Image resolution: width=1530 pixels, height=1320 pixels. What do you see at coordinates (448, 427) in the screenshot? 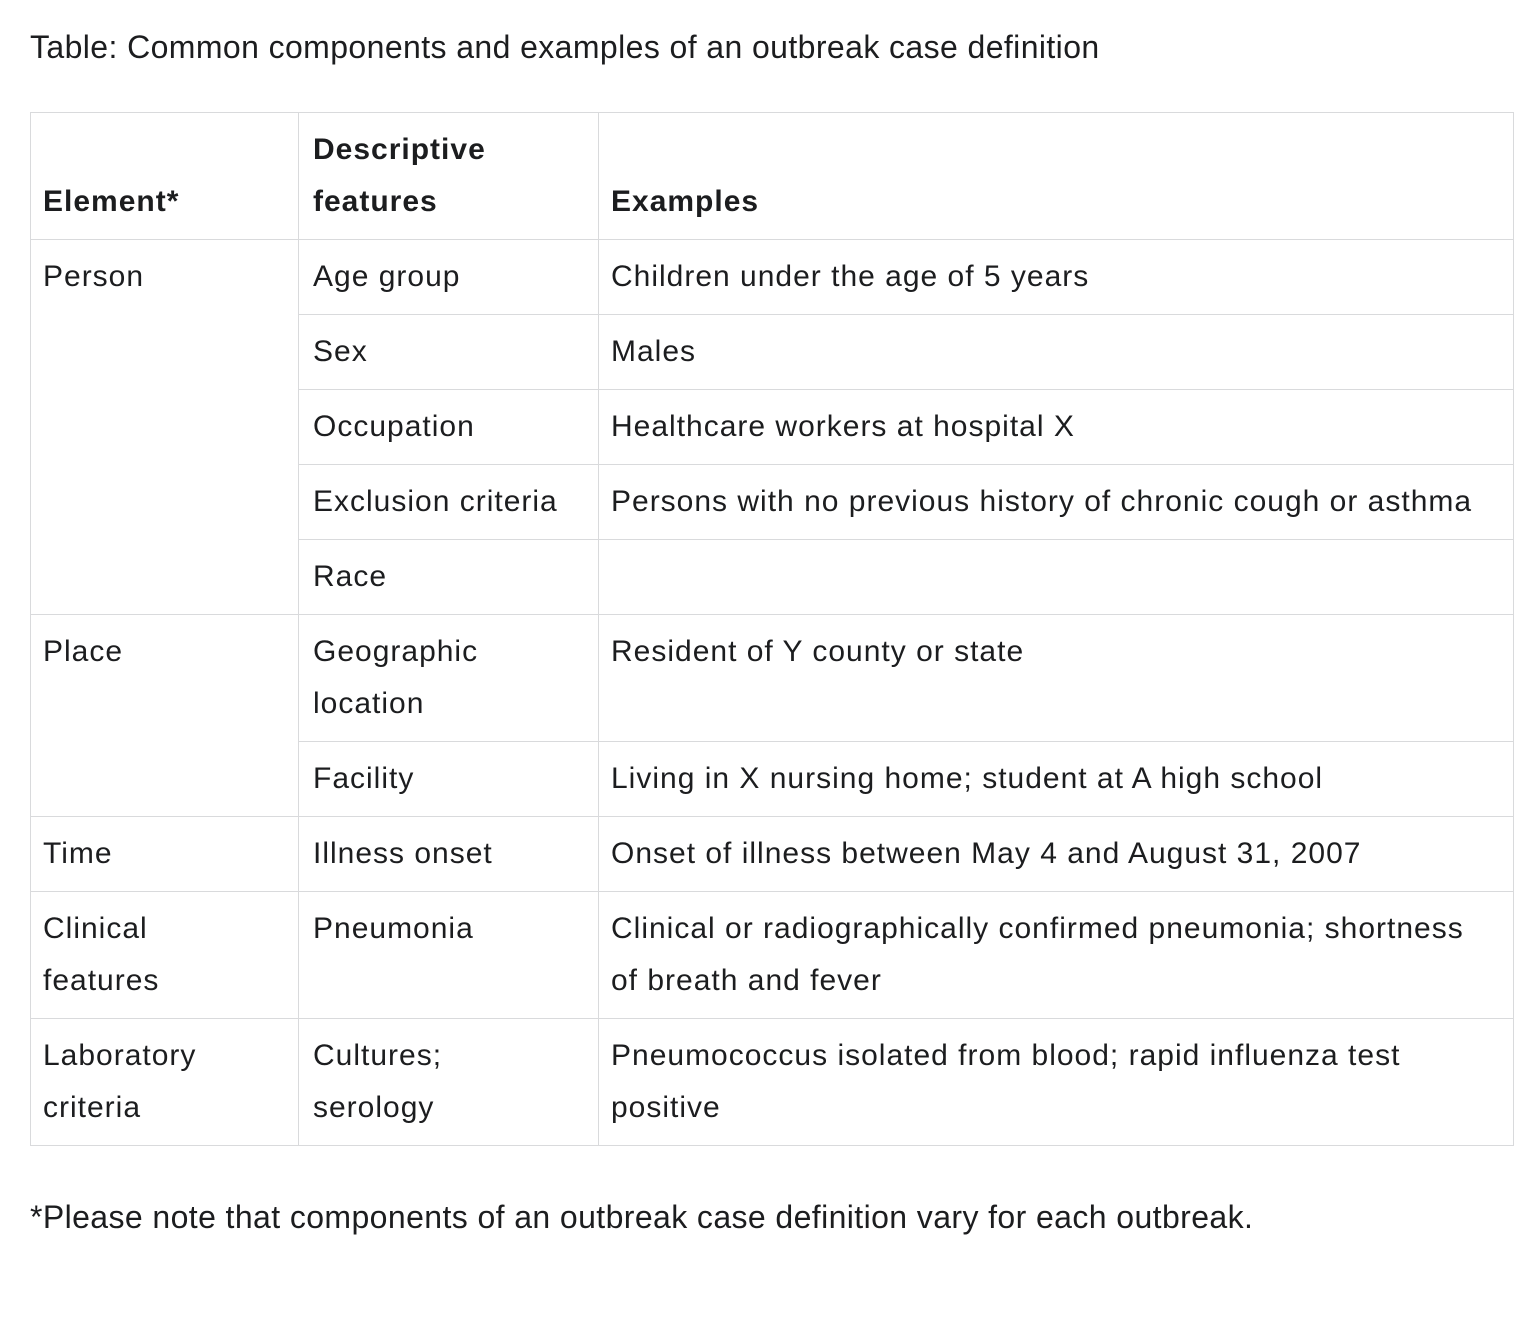
I see `feature-cell: Occupation` at bounding box center [448, 427].